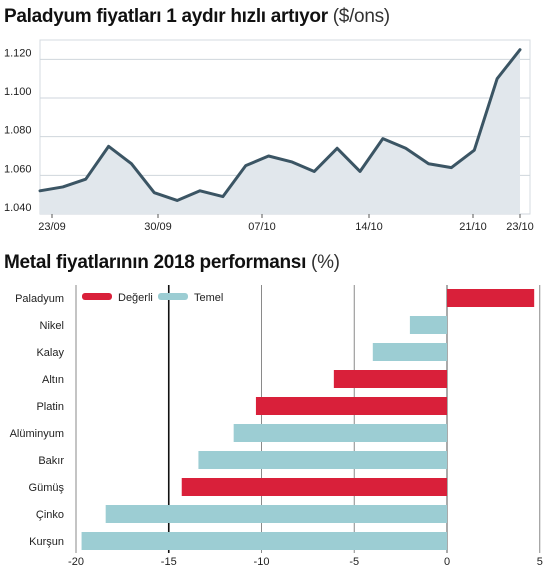 The image size is (550, 567). What do you see at coordinates (325, 262) in the screenshot?
I see `chart-unit: (%)` at bounding box center [325, 262].